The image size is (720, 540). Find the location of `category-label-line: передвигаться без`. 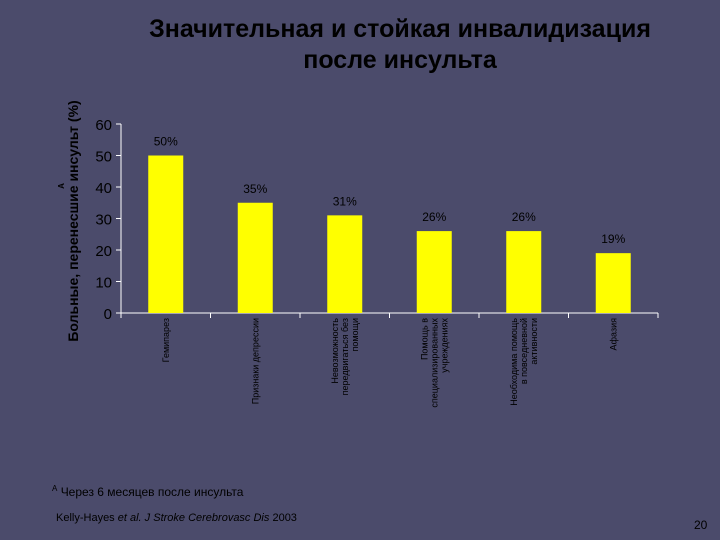

category-label-line: передвигаться без is located at coordinates (345, 356).